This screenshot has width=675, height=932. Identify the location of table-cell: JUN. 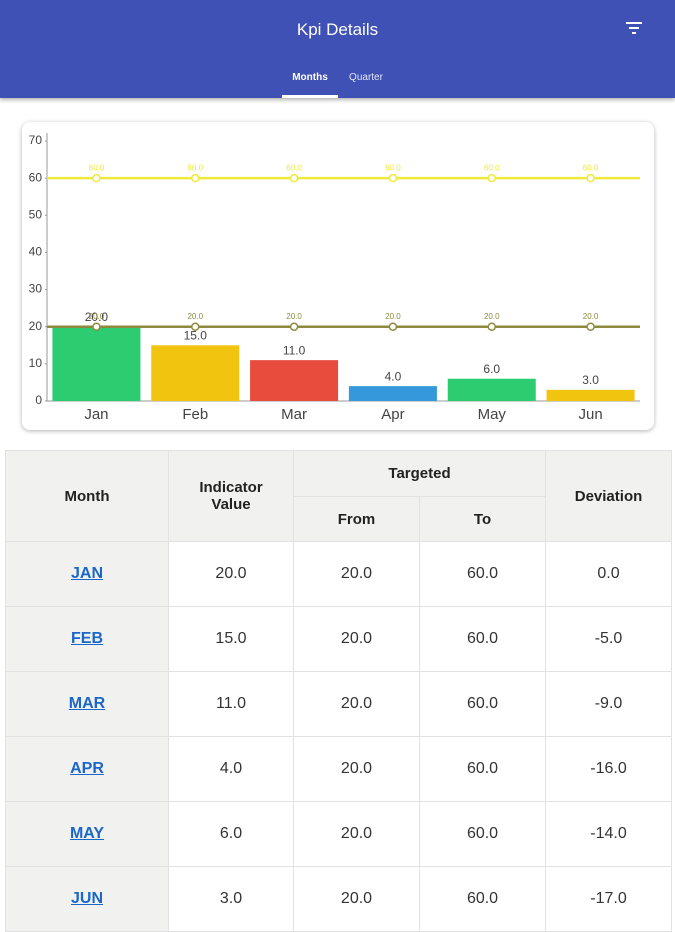
(87, 899).